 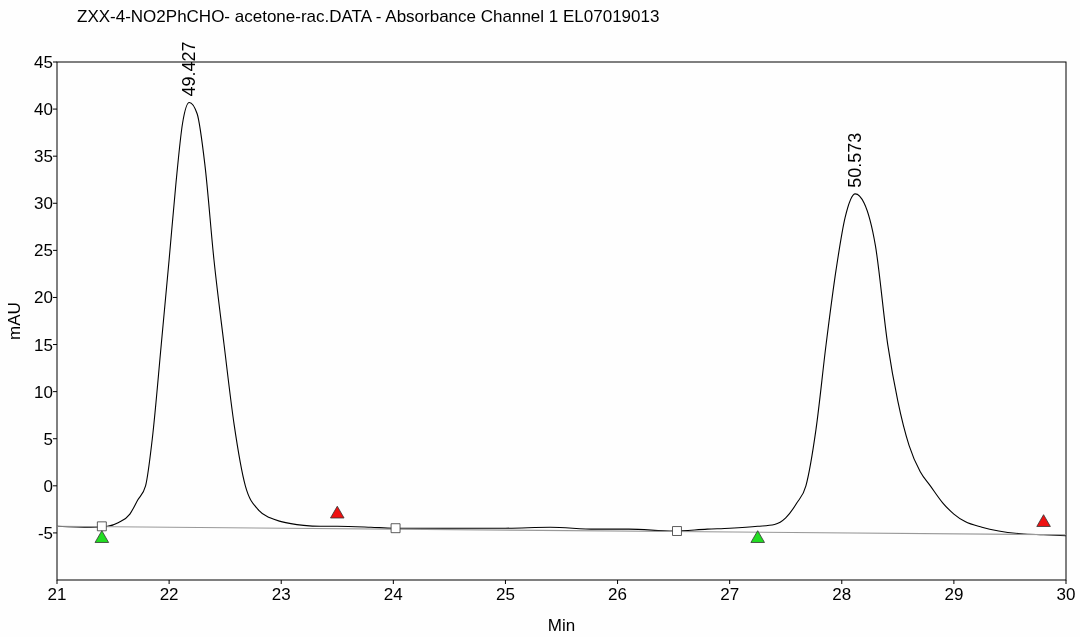 What do you see at coordinates (57, 594) in the screenshot?
I see `x-tick-label: 21` at bounding box center [57, 594].